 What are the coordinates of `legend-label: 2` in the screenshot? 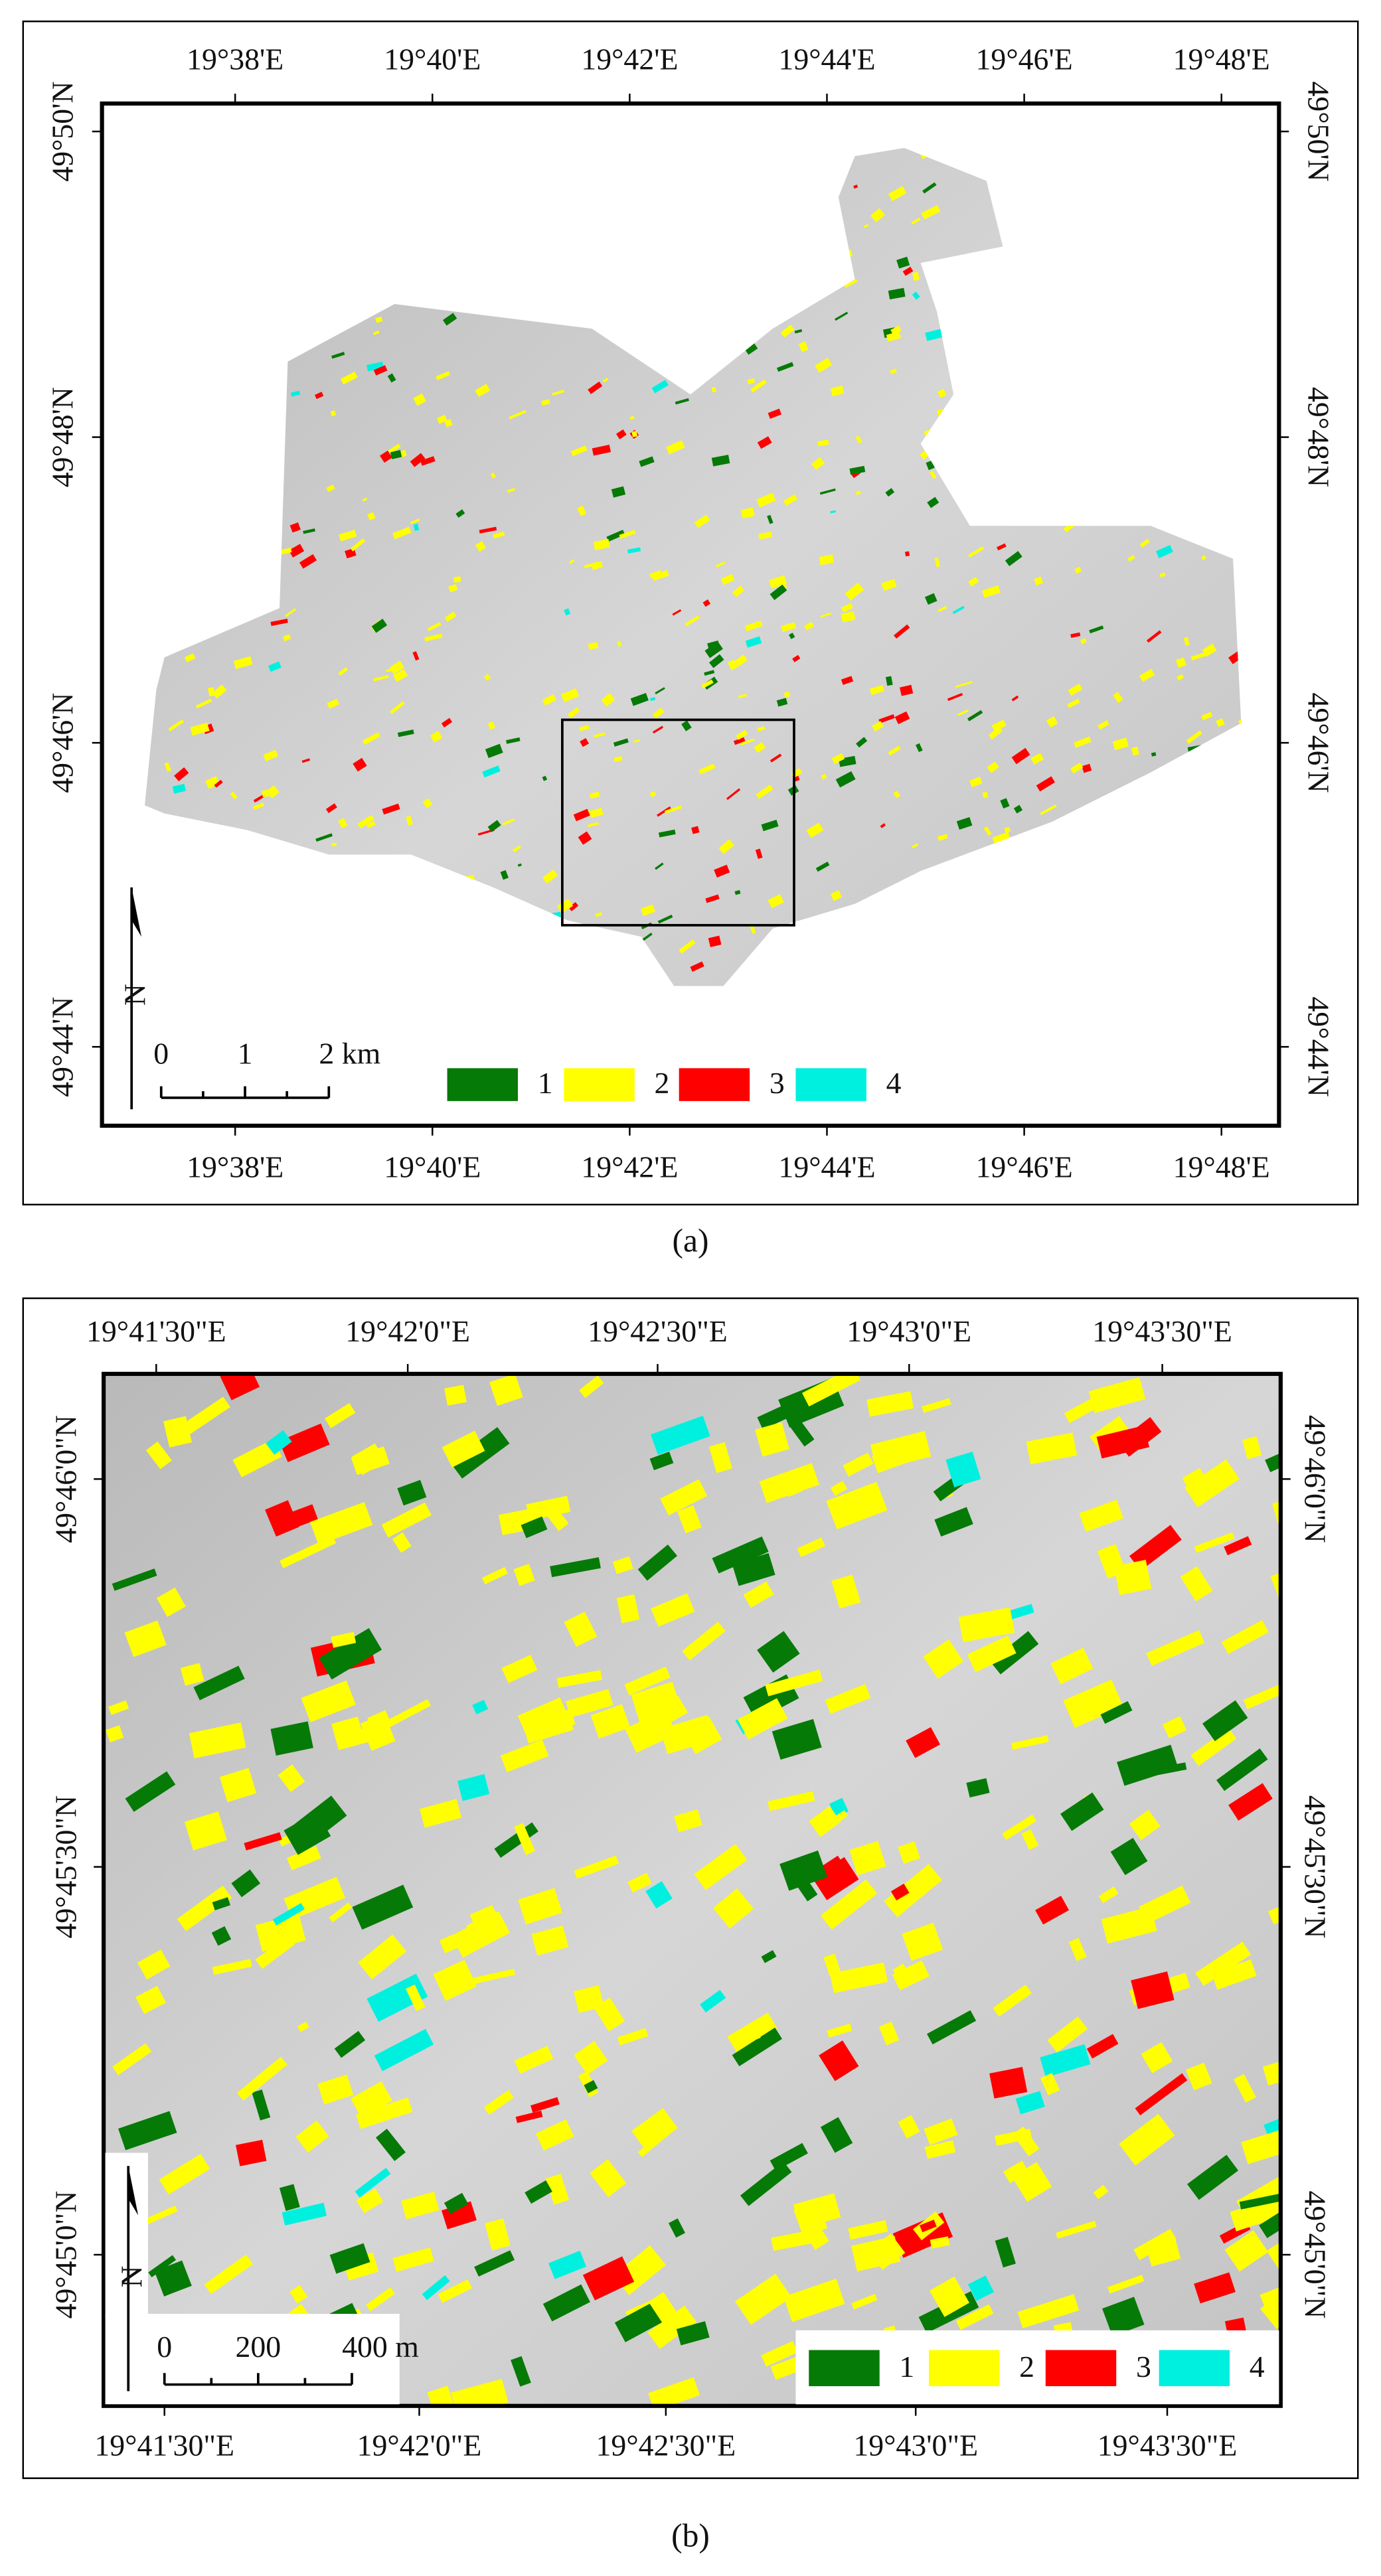 It's located at (662, 1083).